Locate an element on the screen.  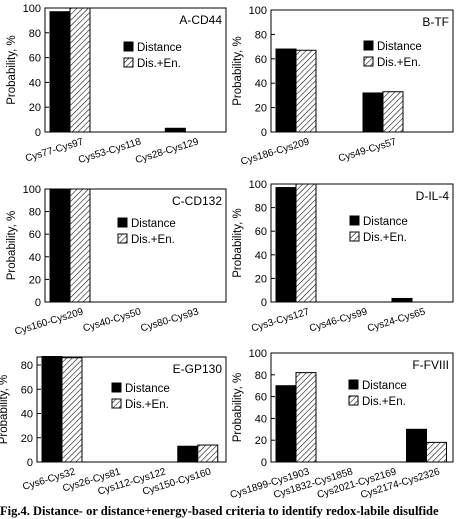
category-label: Cys160-Cys209 is located at coordinates (49, 321).